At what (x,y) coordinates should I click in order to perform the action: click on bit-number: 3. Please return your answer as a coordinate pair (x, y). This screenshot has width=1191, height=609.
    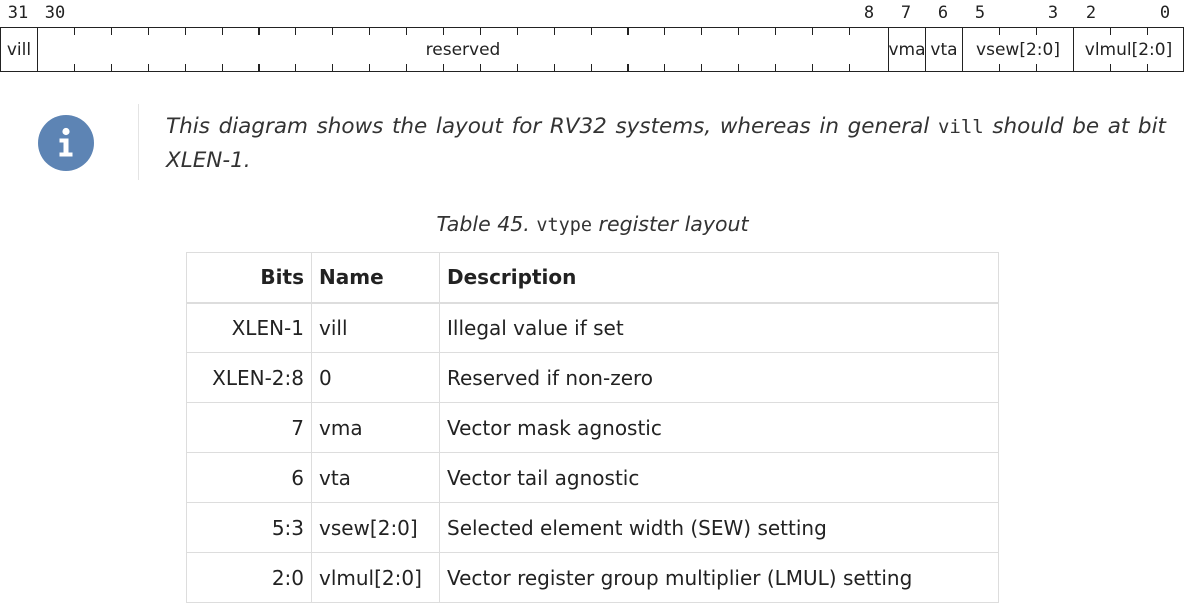
    Looking at the image, I should click on (1053, 13).